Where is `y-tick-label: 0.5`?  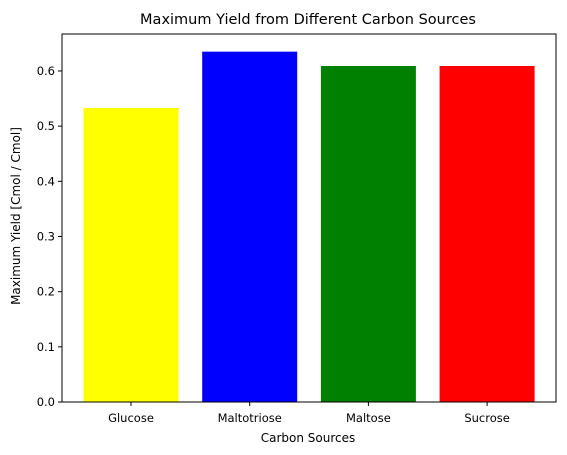
y-tick-label: 0.5 is located at coordinates (46, 126).